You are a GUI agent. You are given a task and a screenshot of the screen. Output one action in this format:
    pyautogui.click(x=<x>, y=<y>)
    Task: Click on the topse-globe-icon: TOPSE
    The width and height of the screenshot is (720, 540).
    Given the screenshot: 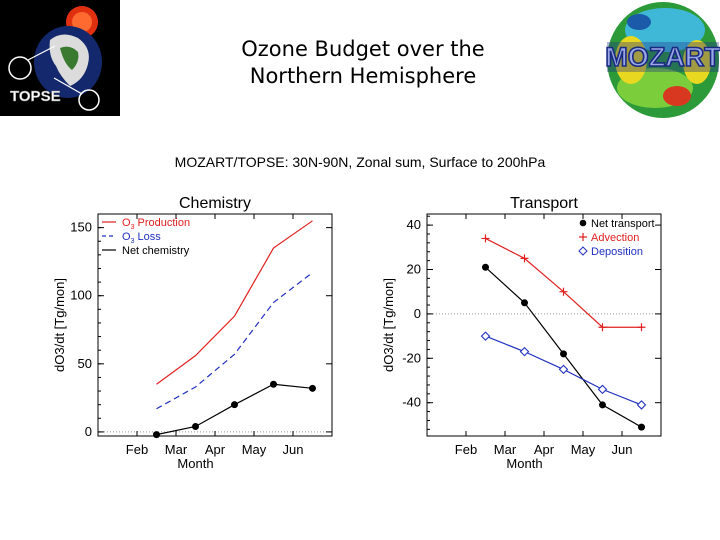 What is the action you would take?
    pyautogui.click(x=60, y=58)
    